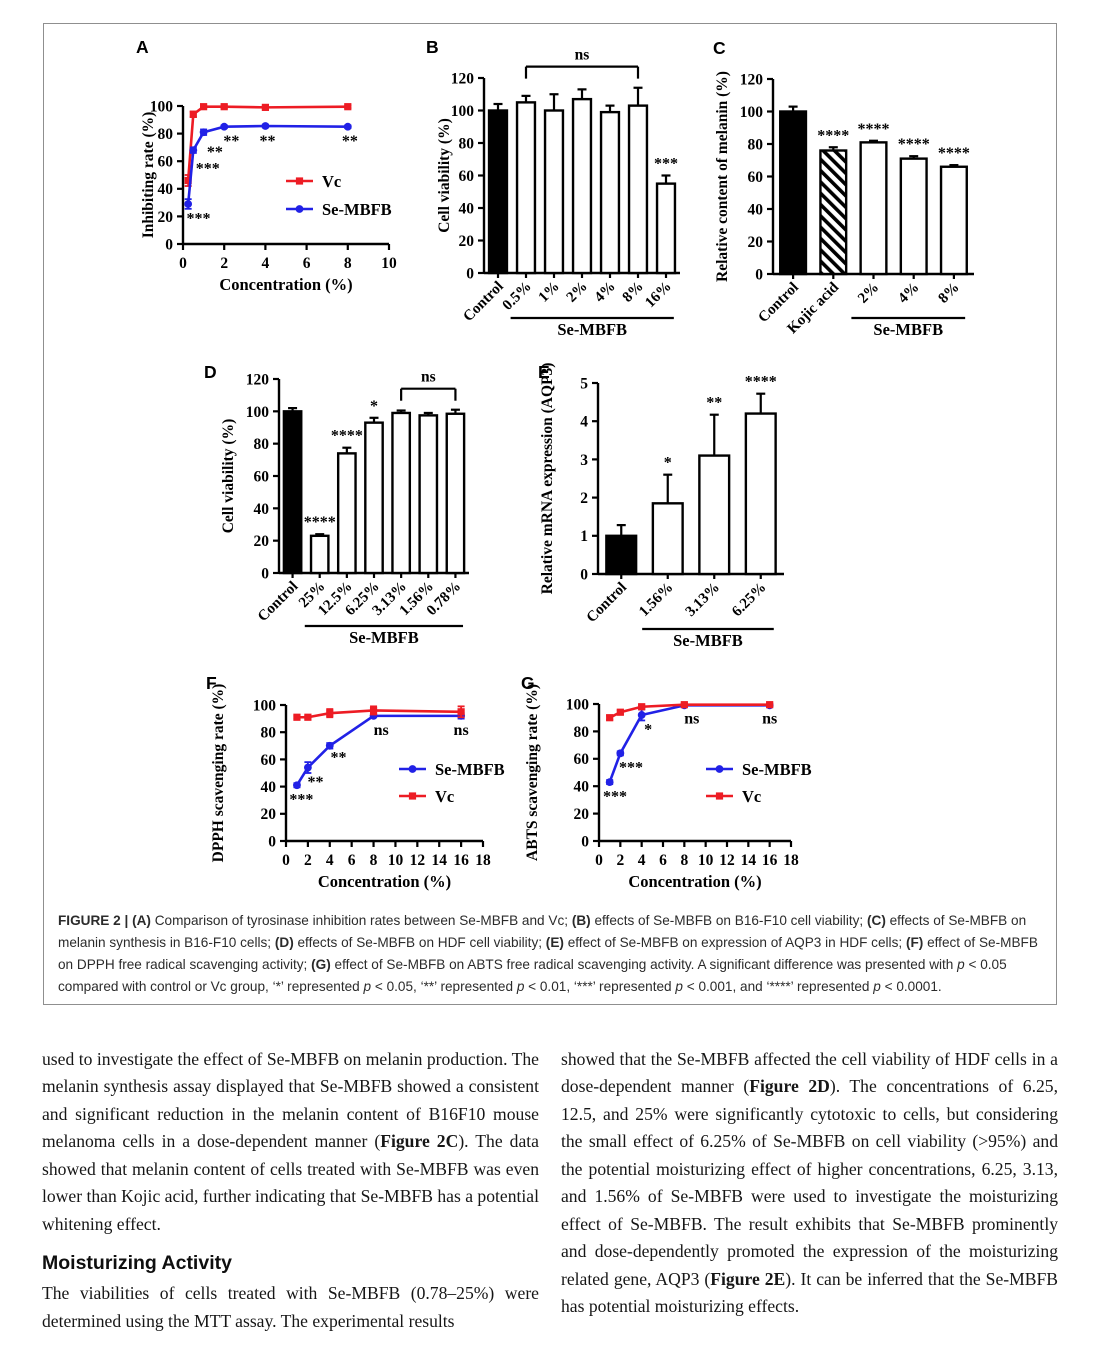 Image resolution: width=1100 pixels, height=1359 pixels. I want to click on axes, so click(283, 175).